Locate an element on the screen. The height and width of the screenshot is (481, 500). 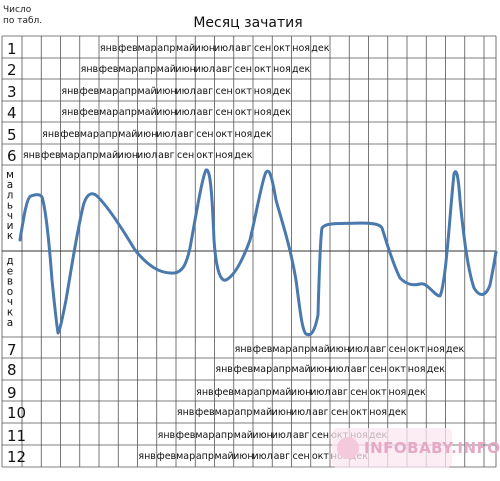
site-watermark: INFOBABY.INFO is located at coordinates (416, 448).